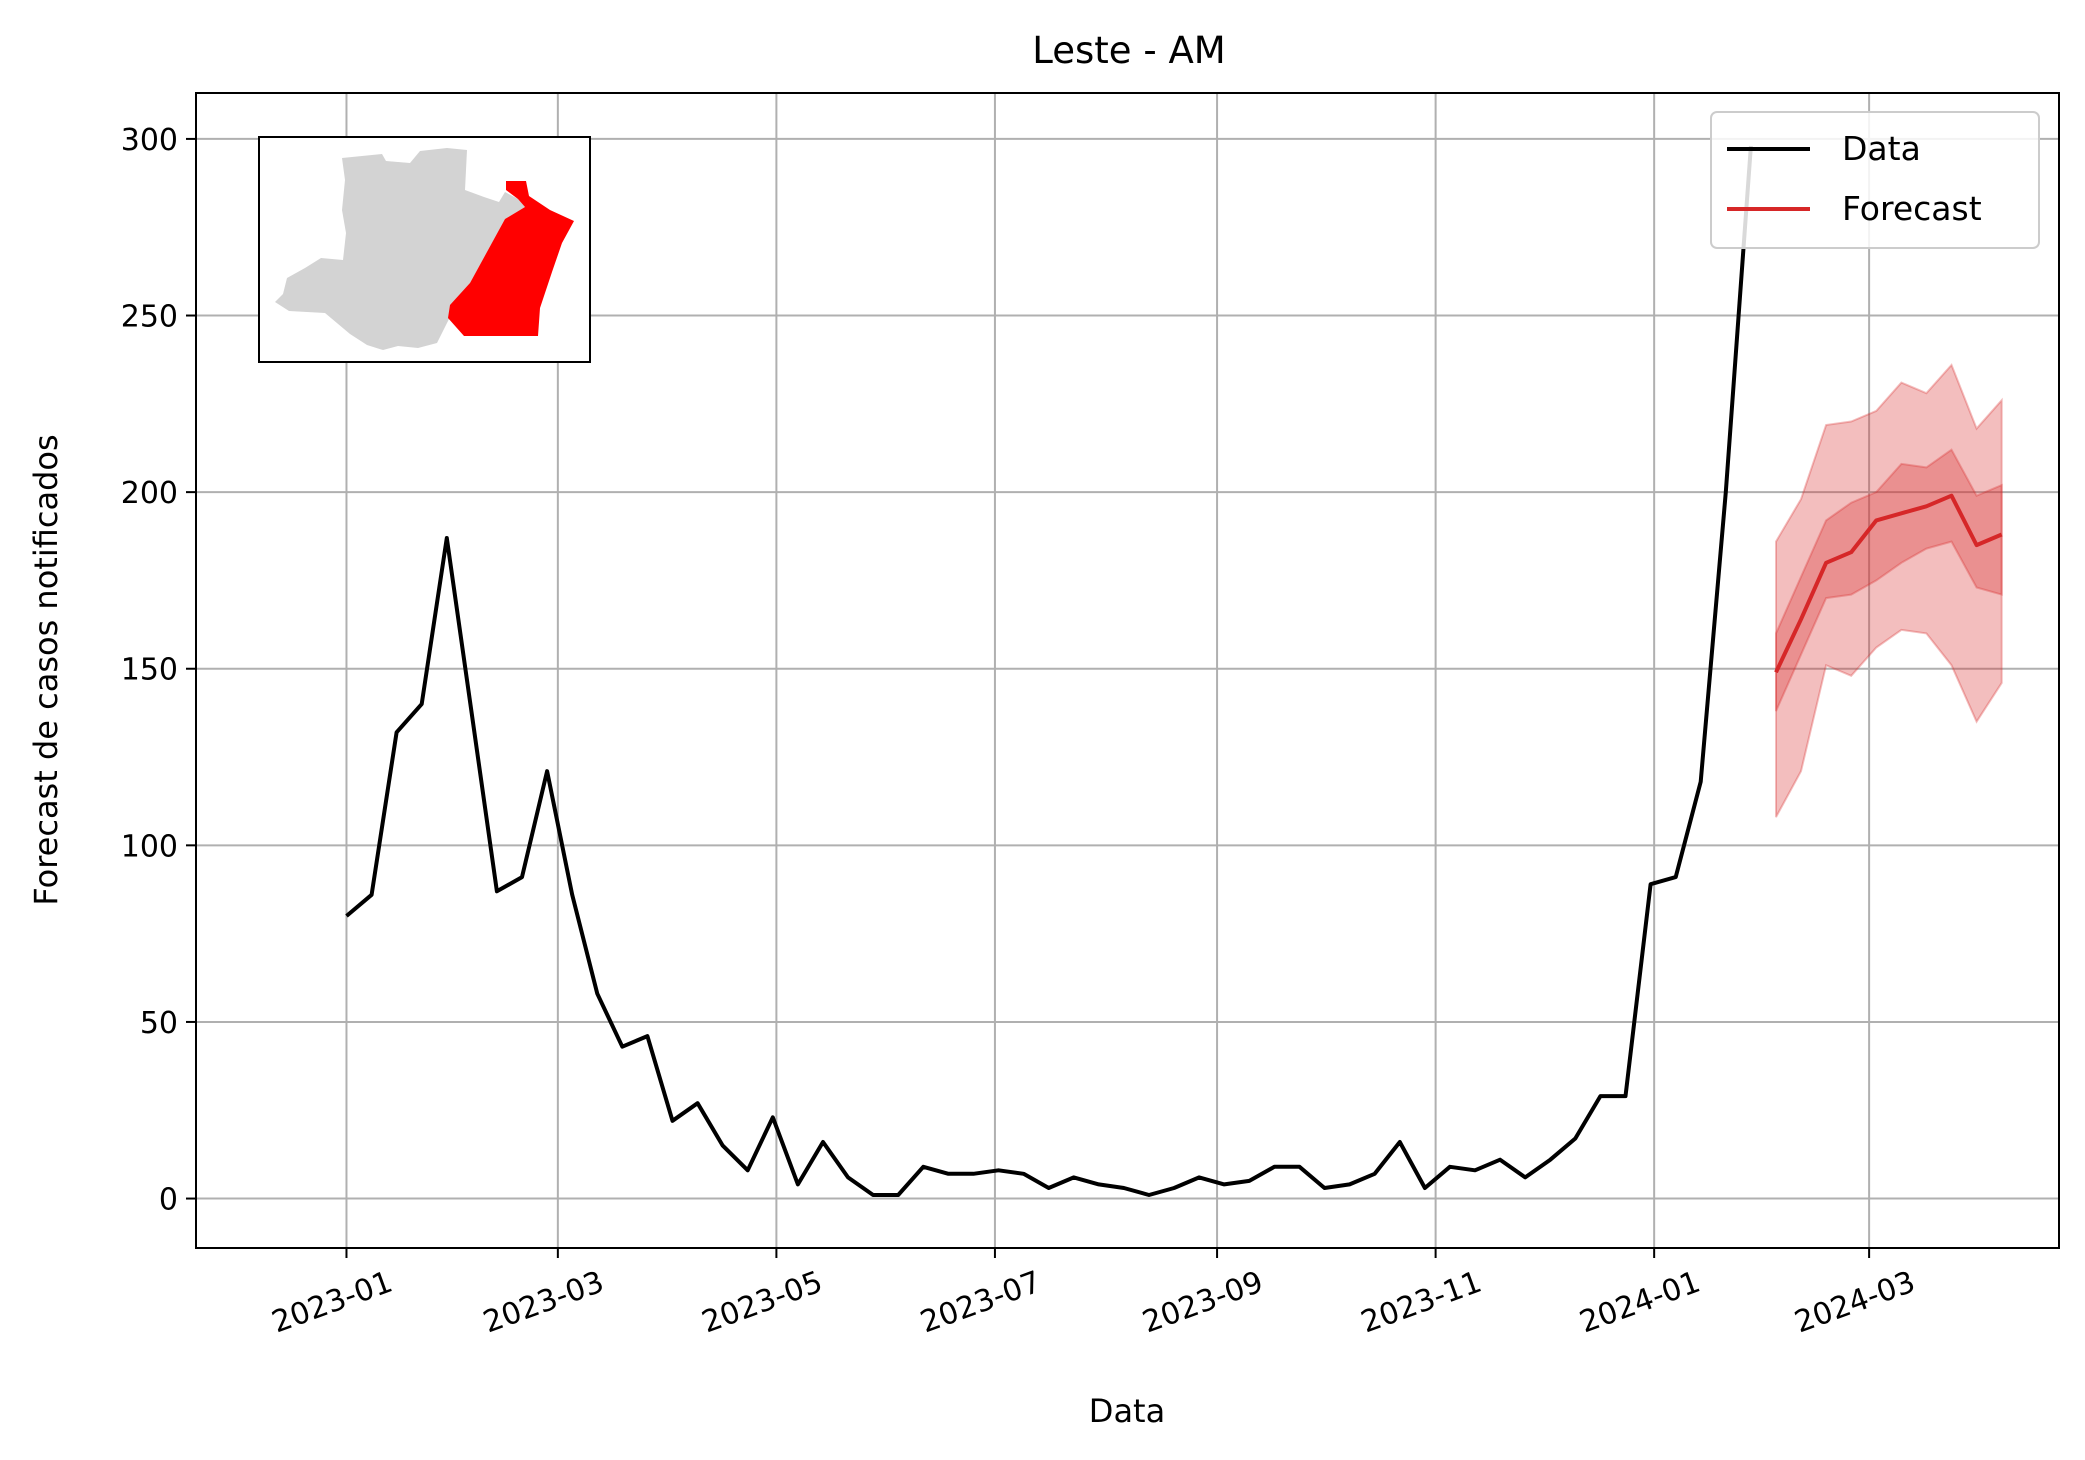 This screenshot has height=1460, width=2085. Describe the element at coordinates (46, 669) in the screenshot. I see `y-axis-label: Forecast de casos notificados` at that location.